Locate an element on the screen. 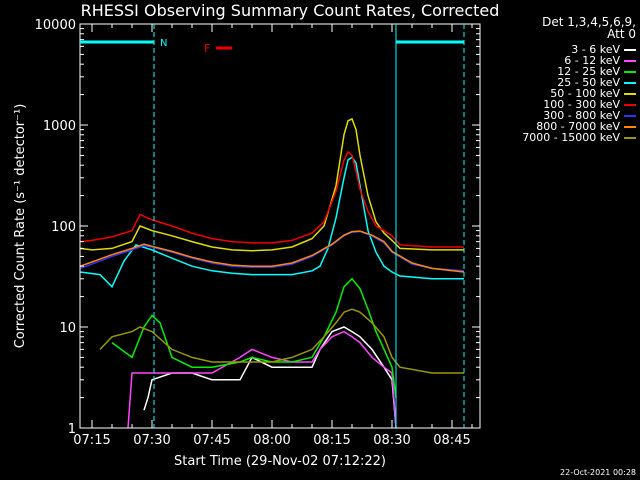 The width and height of the screenshot is (640, 480). legend-entry-label: 100 - 300 keV is located at coordinates (581, 104).